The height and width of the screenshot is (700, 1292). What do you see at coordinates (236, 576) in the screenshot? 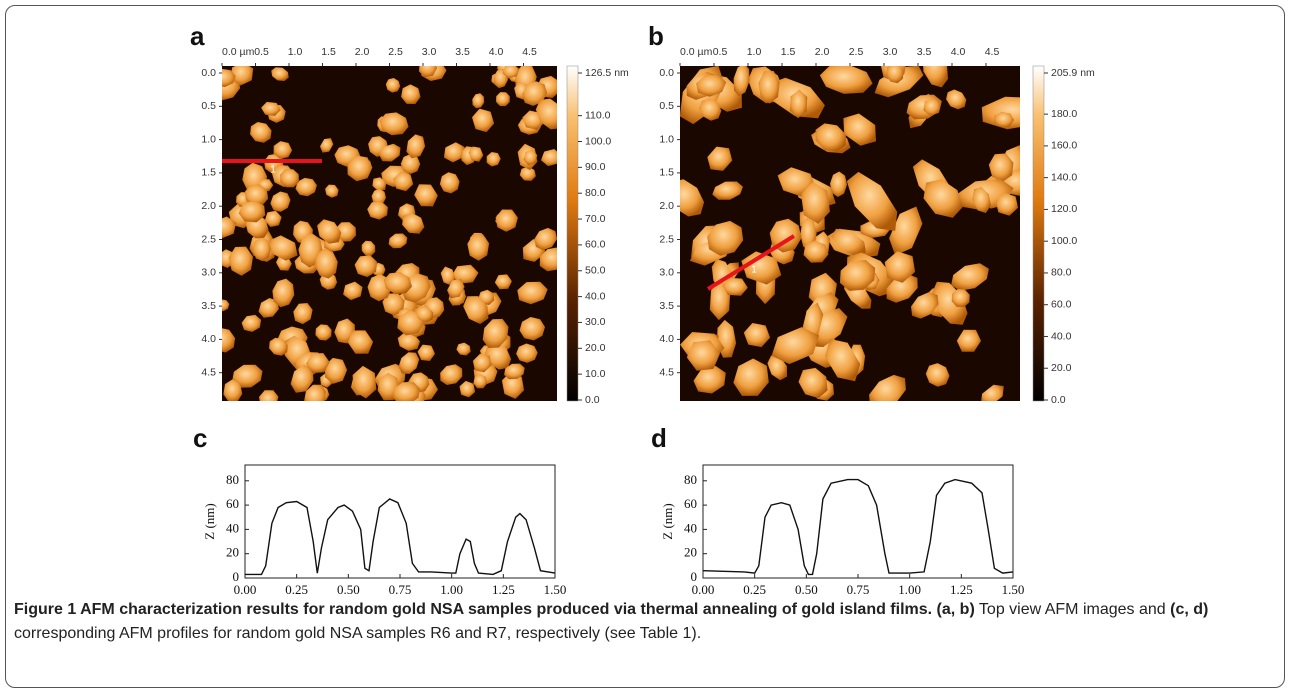
I see `y-tick-label: 0` at bounding box center [236, 576].